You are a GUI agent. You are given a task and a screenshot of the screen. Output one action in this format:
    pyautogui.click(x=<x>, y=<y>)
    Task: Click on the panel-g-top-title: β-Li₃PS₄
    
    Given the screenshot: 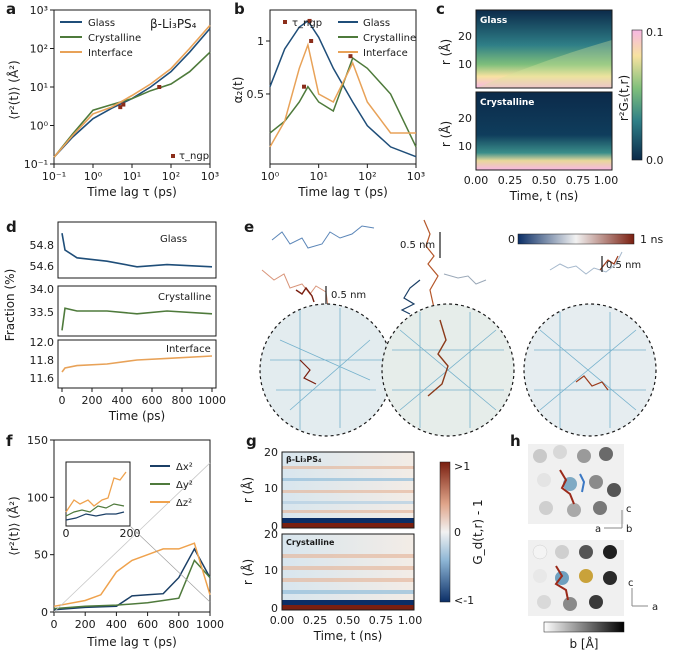 What is the action you would take?
    pyautogui.click(x=304, y=459)
    